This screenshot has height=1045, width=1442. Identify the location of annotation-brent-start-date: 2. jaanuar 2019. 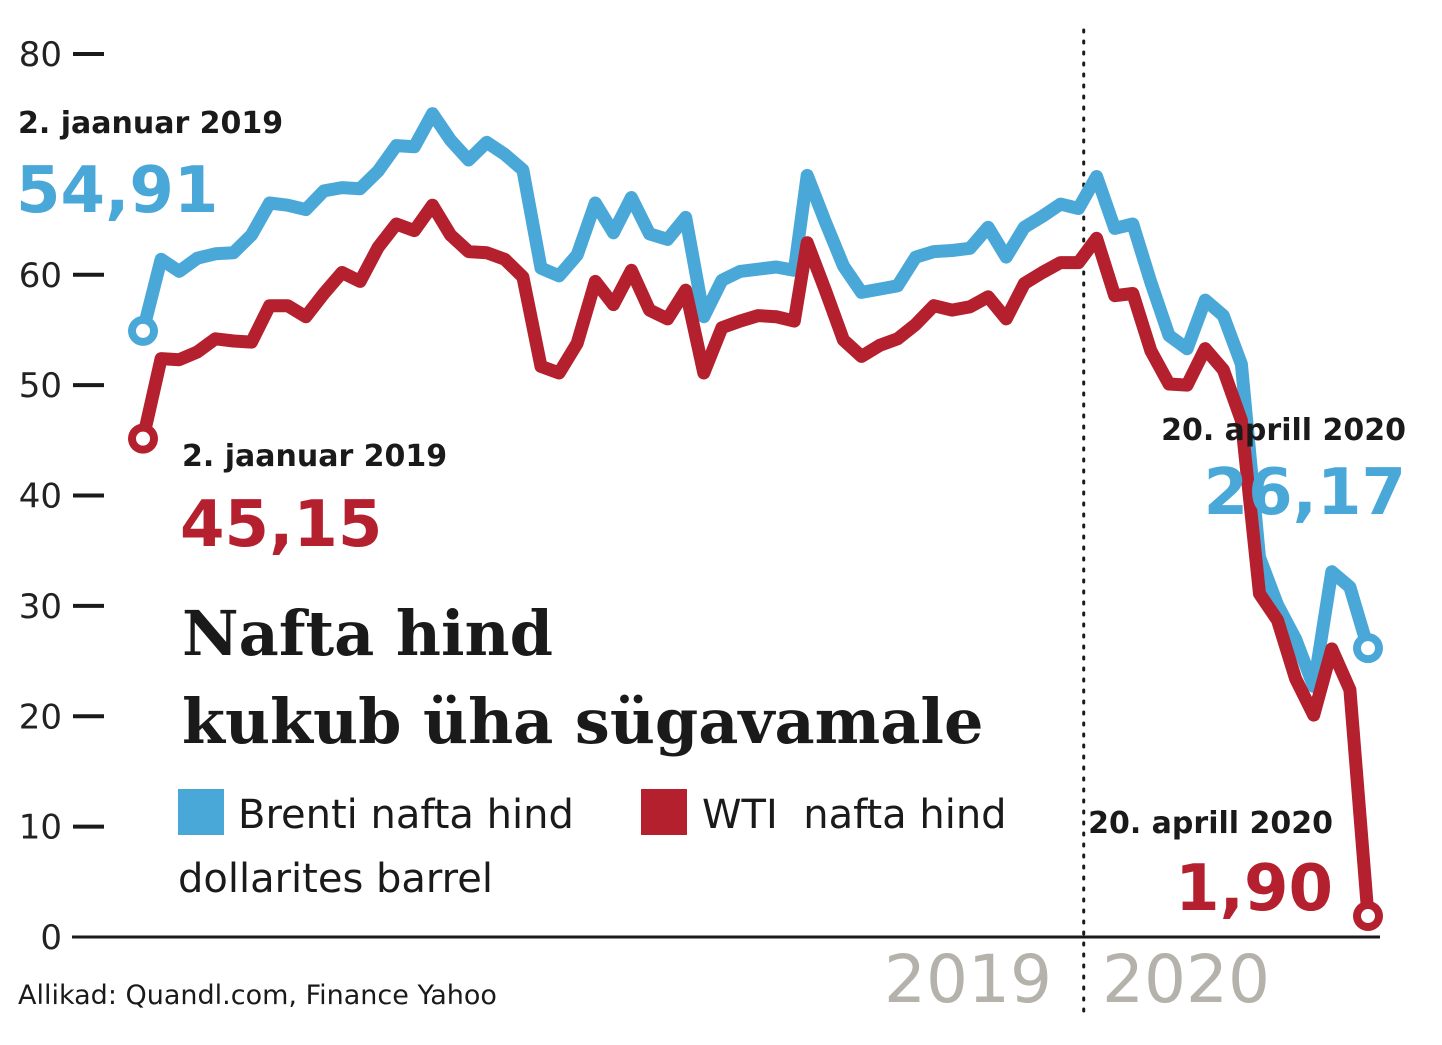
(150, 123).